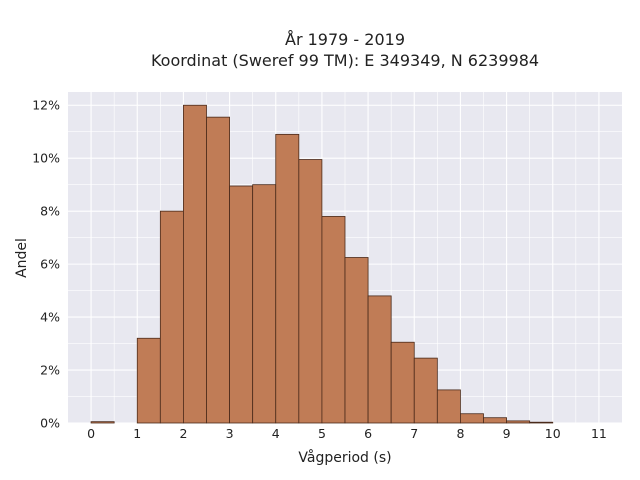  What do you see at coordinates (347, 433) in the screenshot?
I see `x-tick-labels: 0 1 2 3 4 5 6 7 8 9 10 11` at bounding box center [347, 433].